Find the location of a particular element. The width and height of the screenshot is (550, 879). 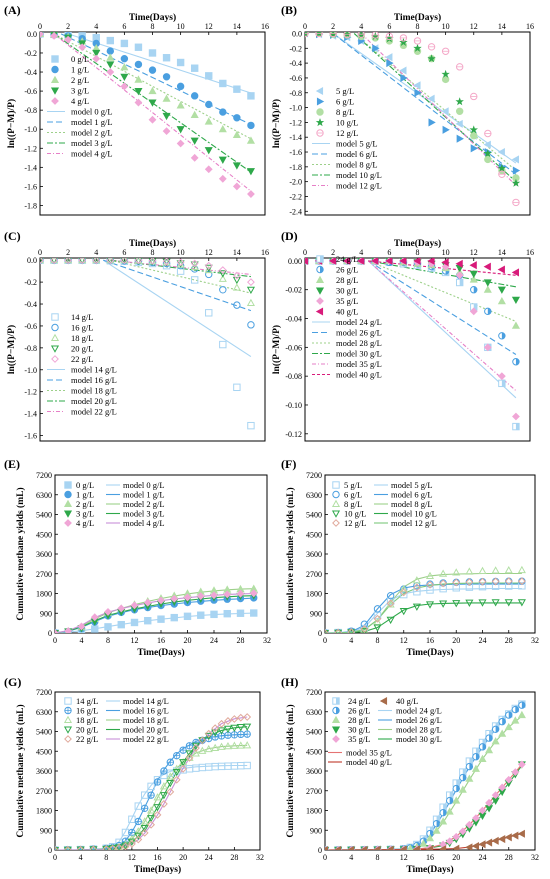

y-tick-label: 2700 is located at coordinates (44, 574).